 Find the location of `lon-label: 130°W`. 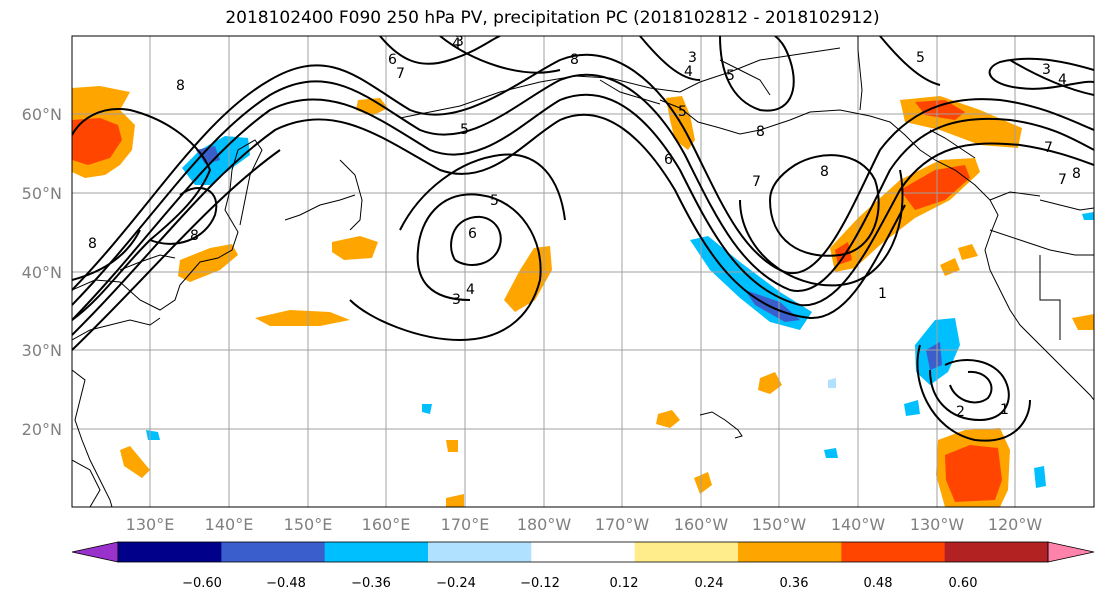

lon-label: 130°W is located at coordinates (937, 524).